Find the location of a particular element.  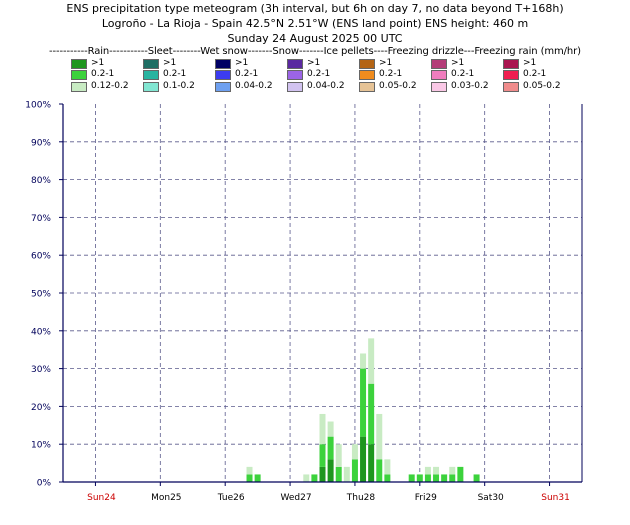

x-day-label: Sun24 is located at coordinates (101, 498).